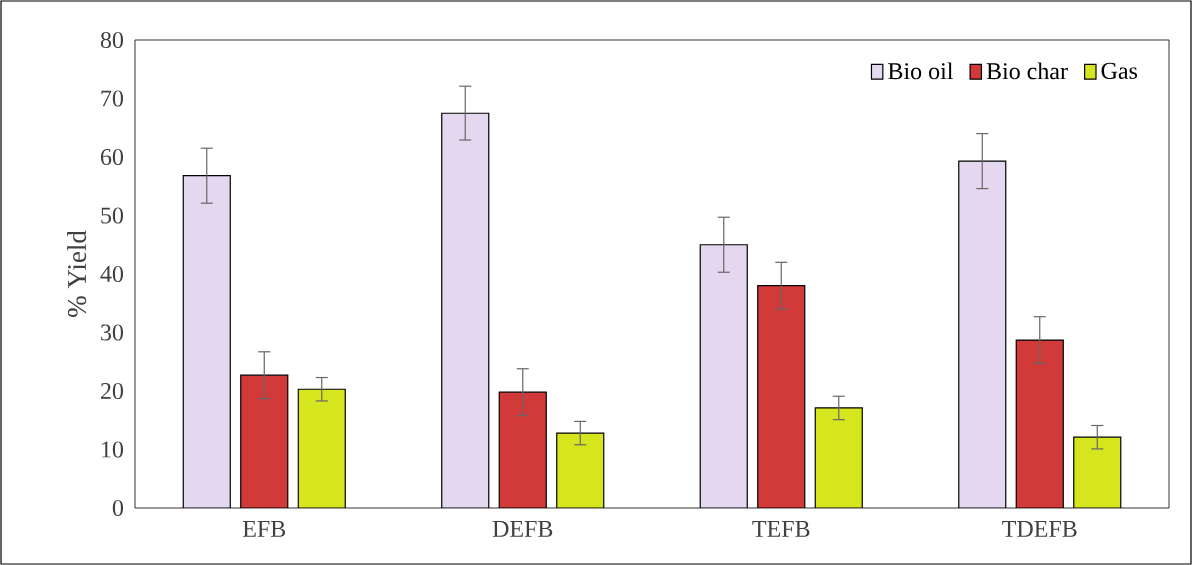 This screenshot has width=1192, height=565. I want to click on x-tick-label: TDEFB, so click(1039, 529).